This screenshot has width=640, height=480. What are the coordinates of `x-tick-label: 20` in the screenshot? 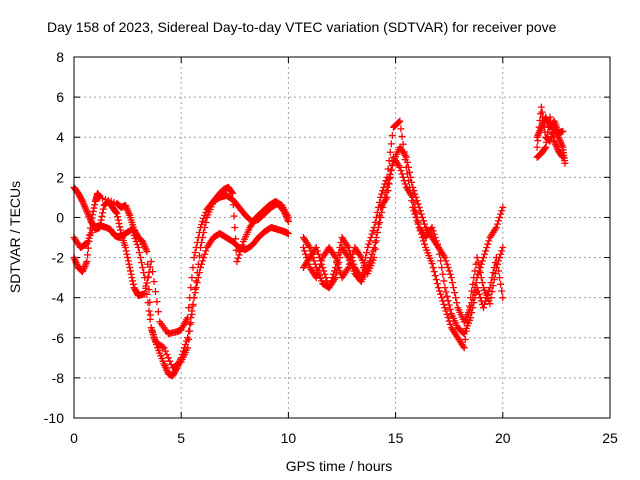 It's located at (503, 438).